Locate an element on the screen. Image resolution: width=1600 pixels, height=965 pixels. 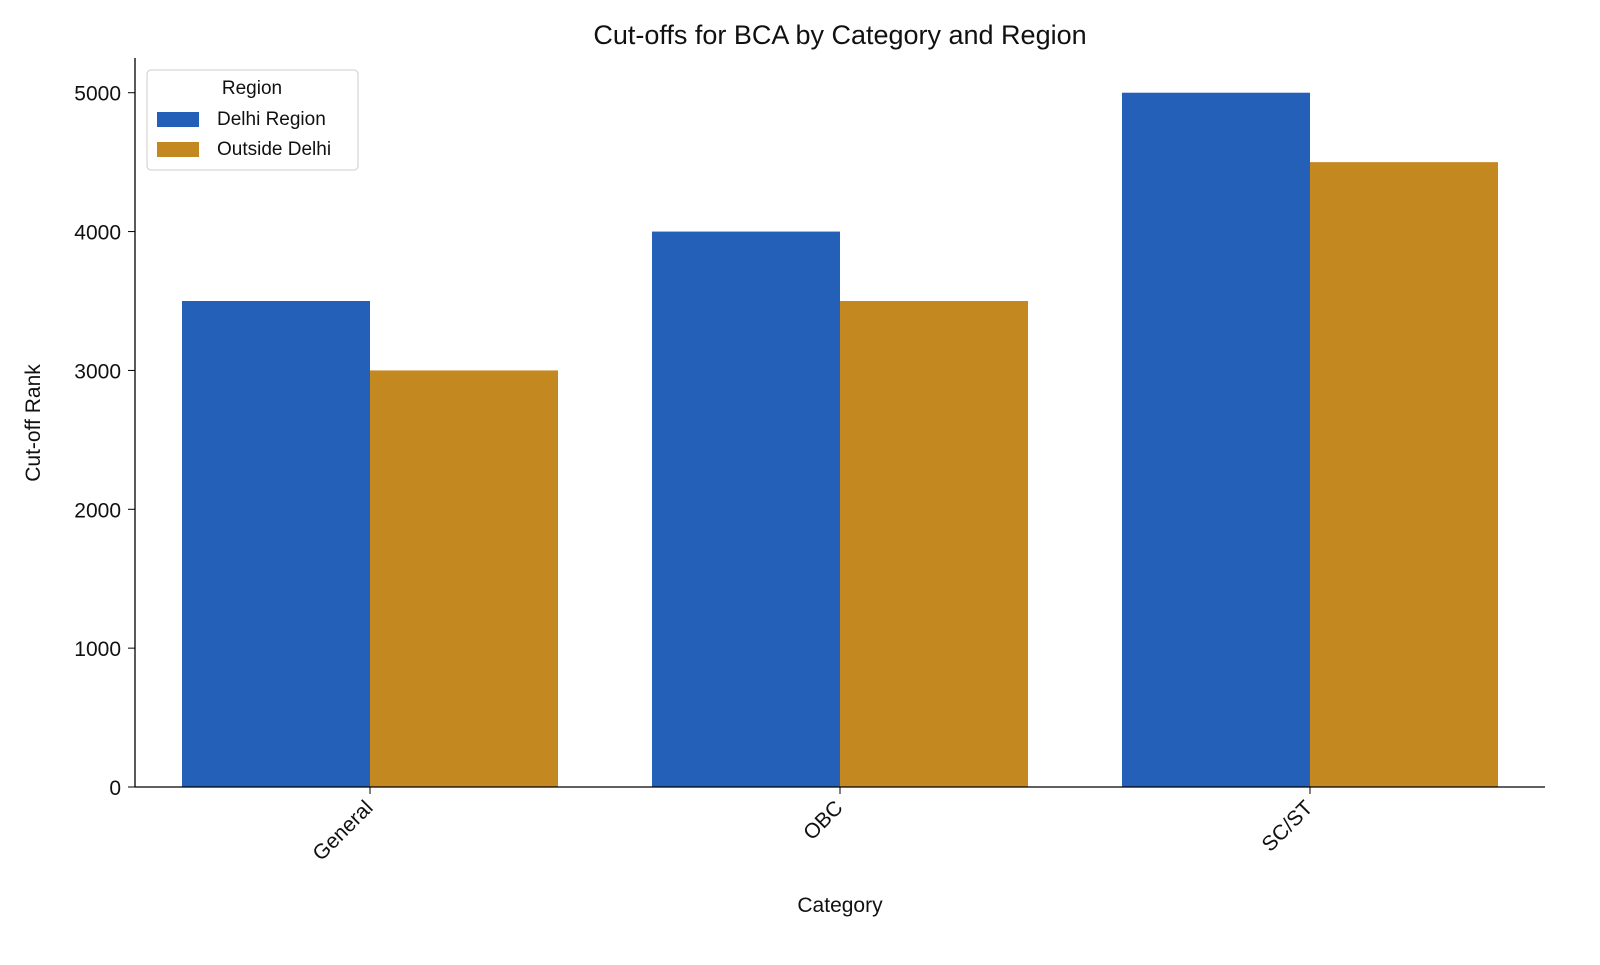
bar-outside-delhi-general is located at coordinates (464, 578).